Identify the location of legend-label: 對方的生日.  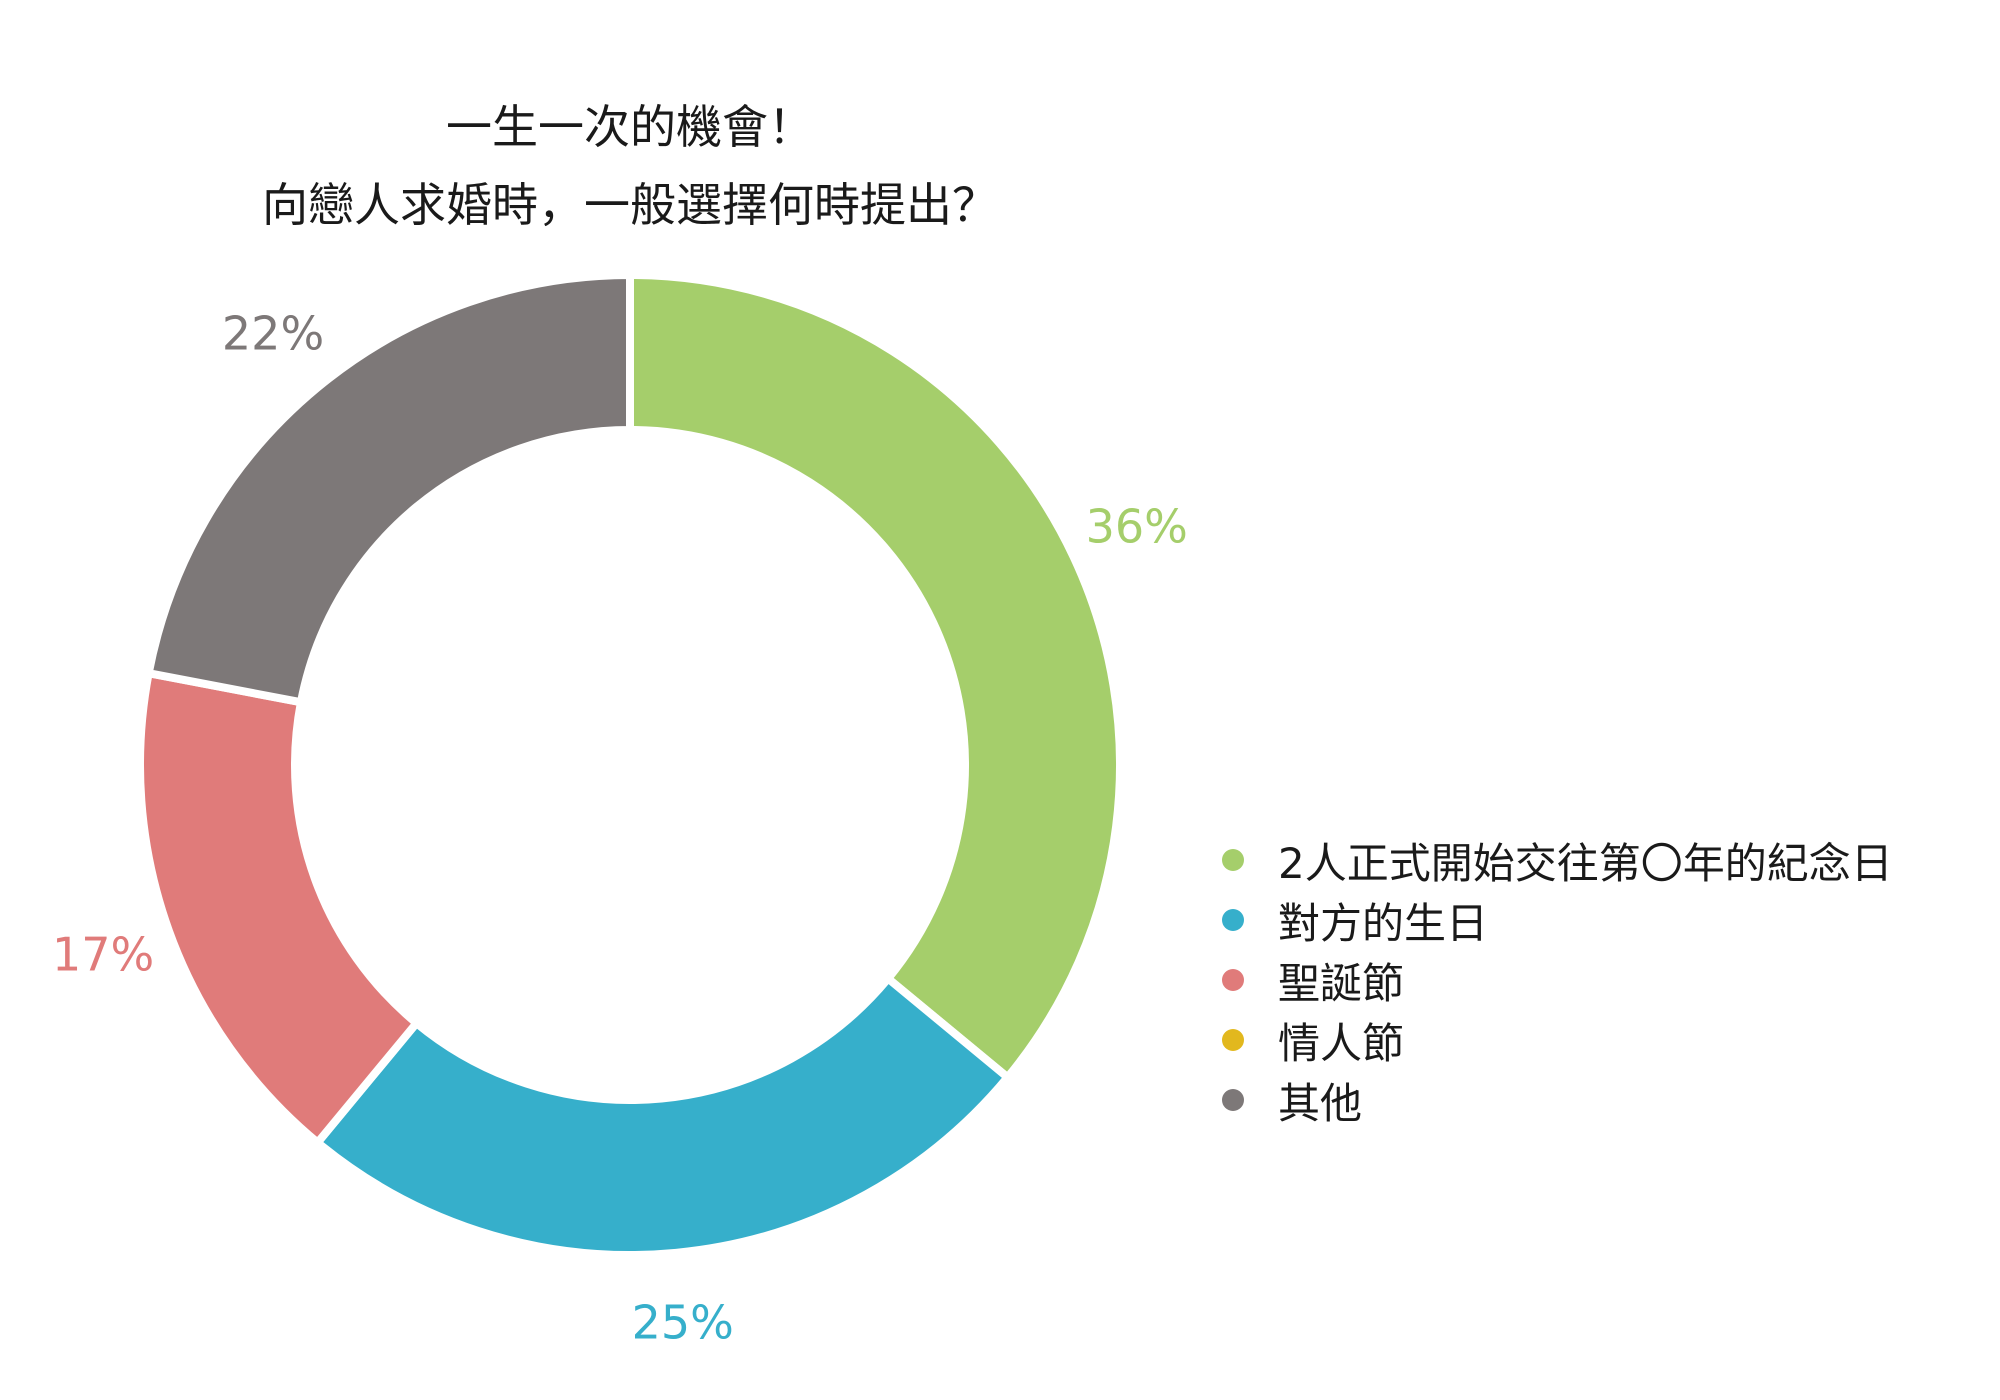
(1383, 923).